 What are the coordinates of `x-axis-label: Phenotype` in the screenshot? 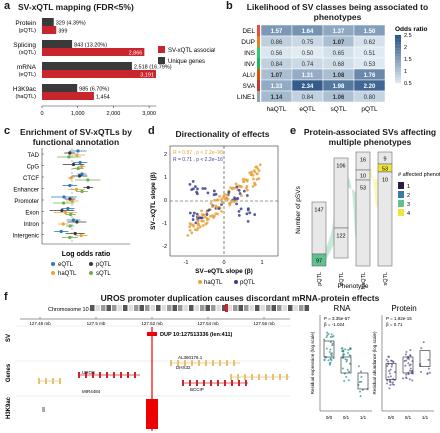 It's located at (352, 286).